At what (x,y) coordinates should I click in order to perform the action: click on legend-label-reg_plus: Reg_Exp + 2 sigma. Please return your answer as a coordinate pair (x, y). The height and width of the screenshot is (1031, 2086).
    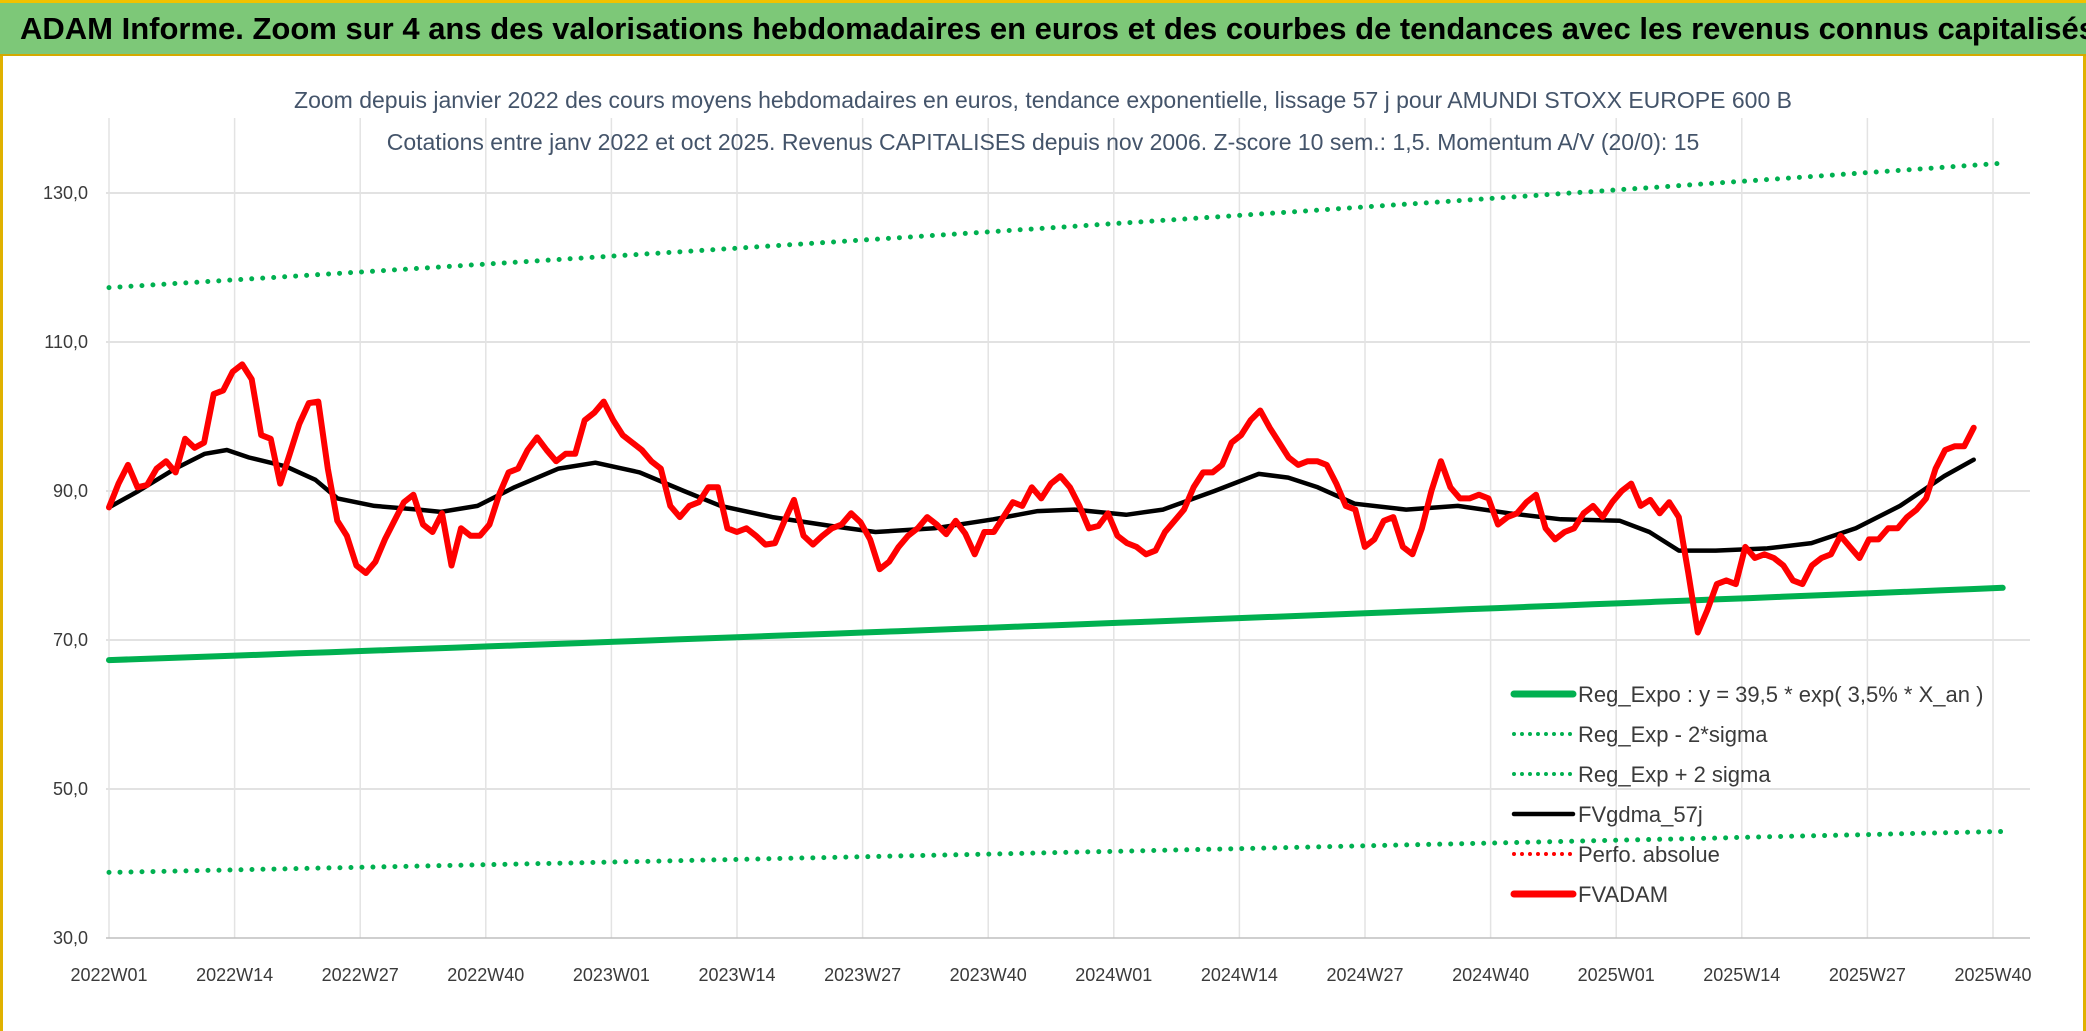
    Looking at the image, I should click on (1674, 774).